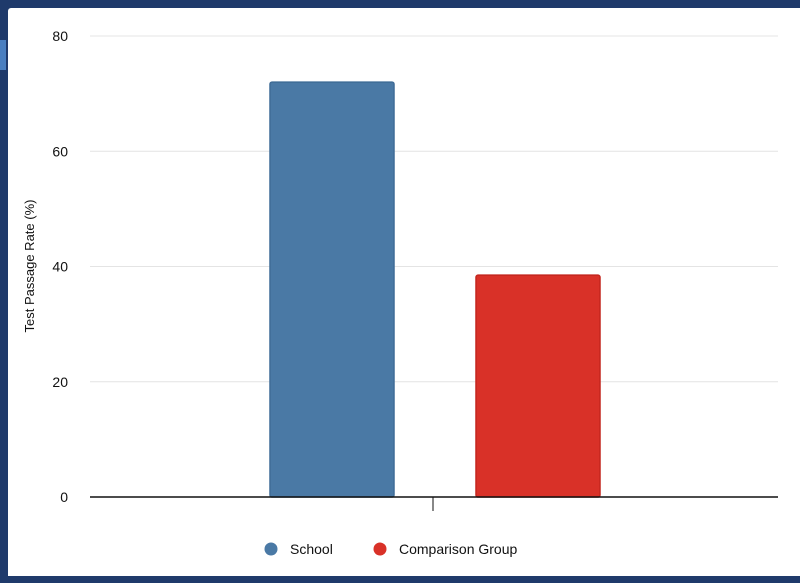 This screenshot has height=583, width=800. I want to click on legend-label-school: School, so click(311, 549).